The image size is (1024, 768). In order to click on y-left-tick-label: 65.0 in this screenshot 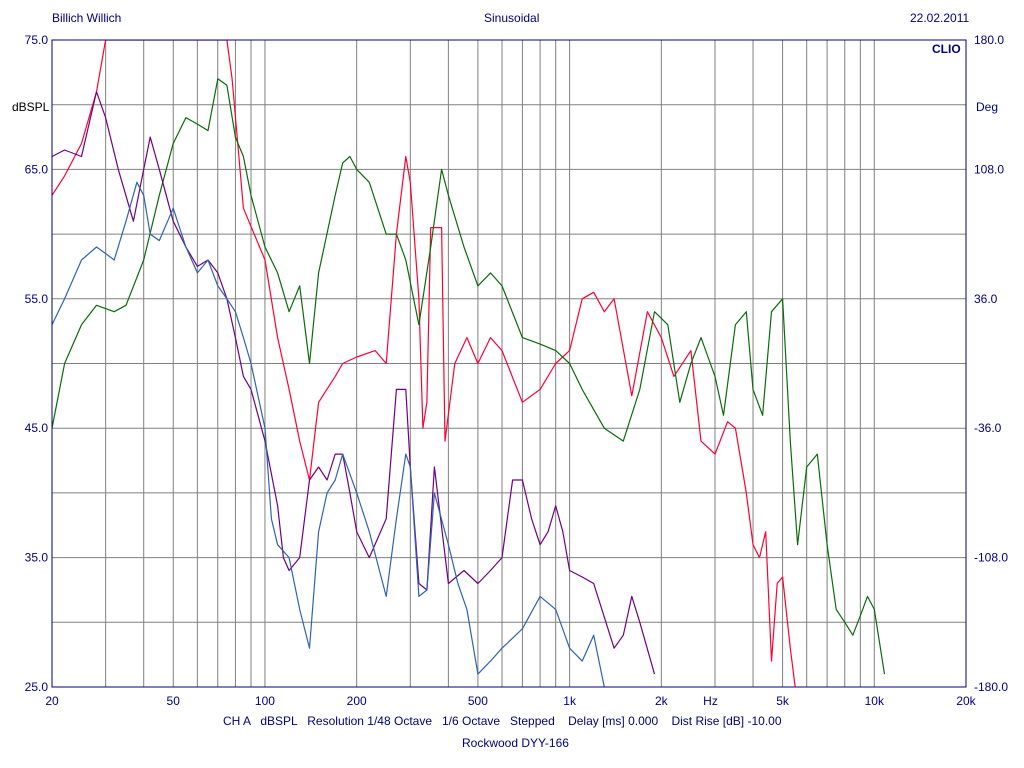, I will do `click(37, 169)`.